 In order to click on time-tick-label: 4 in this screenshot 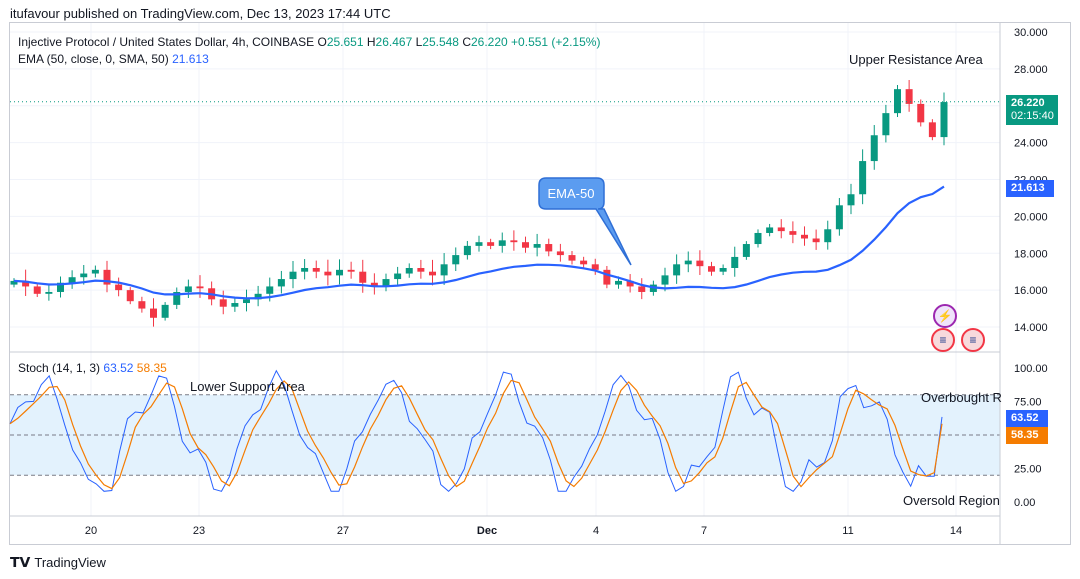, I will do `click(596, 531)`.